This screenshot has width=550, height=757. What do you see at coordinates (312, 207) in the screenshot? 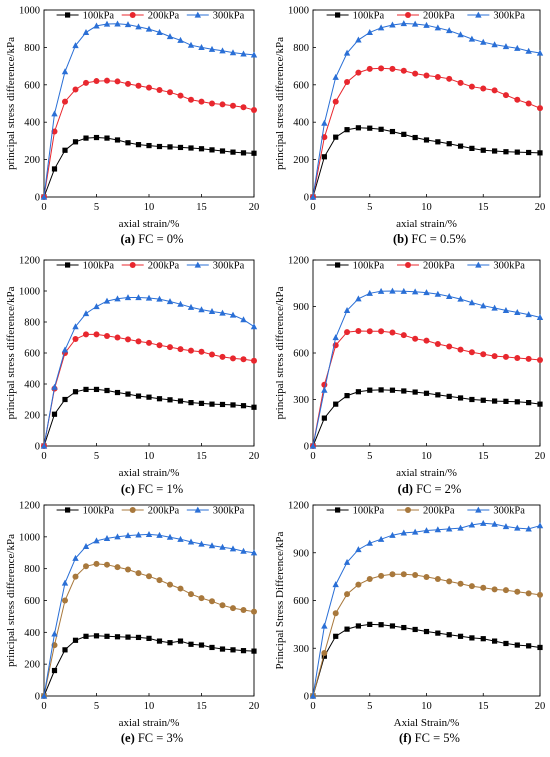
I see `x-tick-label: 0` at bounding box center [312, 207].